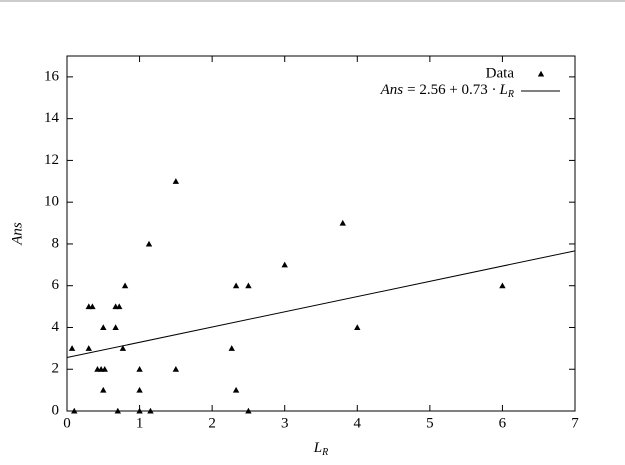 The width and height of the screenshot is (625, 465). Describe the element at coordinates (17, 234) in the screenshot. I see `y-axis-label: Ans` at that location.